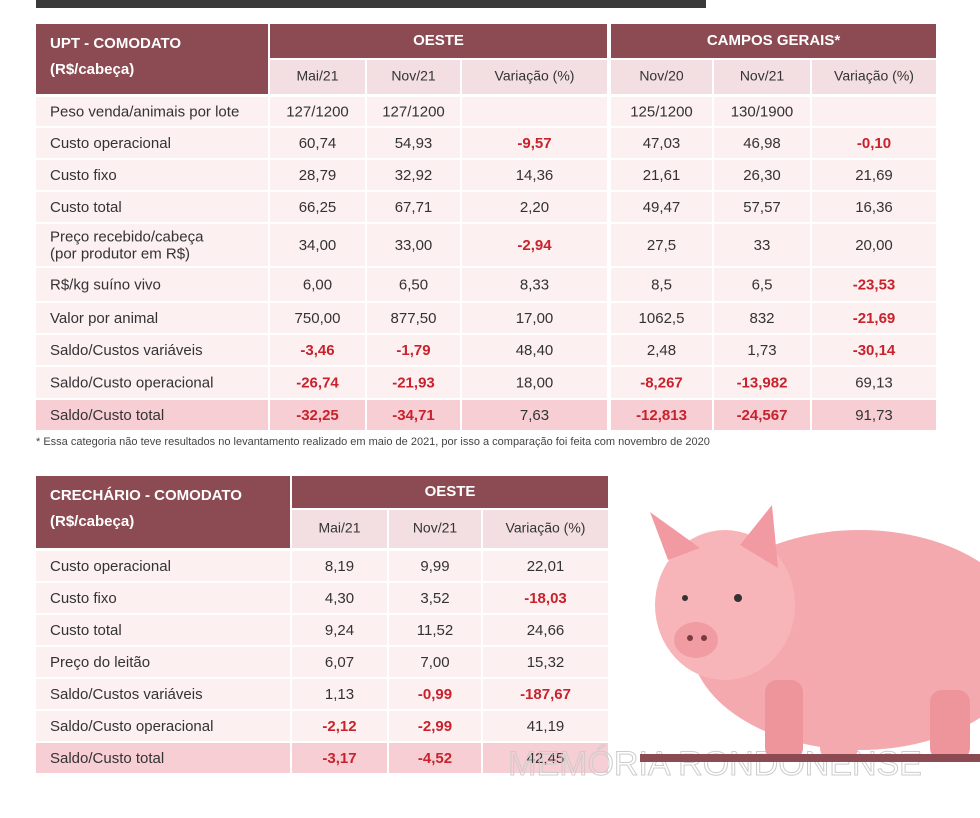  What do you see at coordinates (126, 694) in the screenshot?
I see `row-label: Saldo/Custos variáveis` at bounding box center [126, 694].